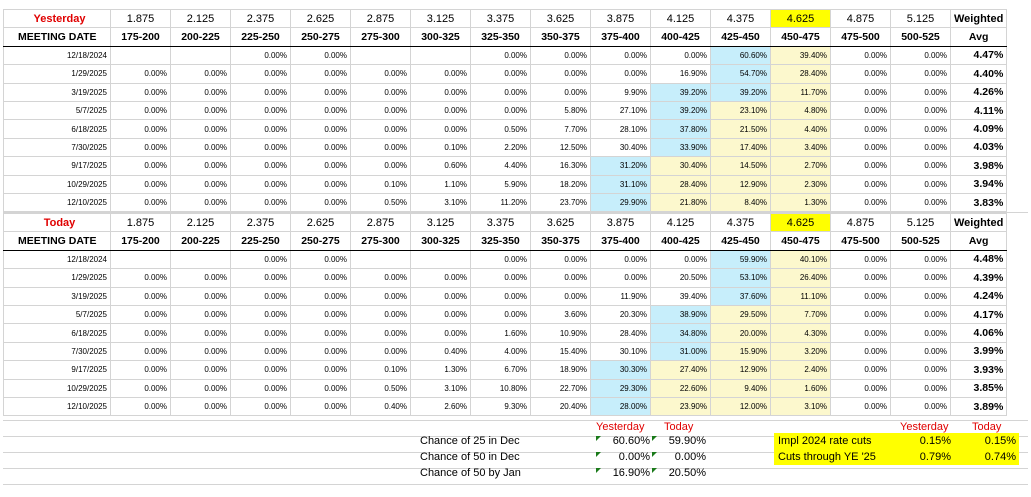 Image resolution: width=1031 pixels, height=497 pixels. Describe the element at coordinates (560, 388) in the screenshot. I see `probability-cell: 22.70%` at that location.